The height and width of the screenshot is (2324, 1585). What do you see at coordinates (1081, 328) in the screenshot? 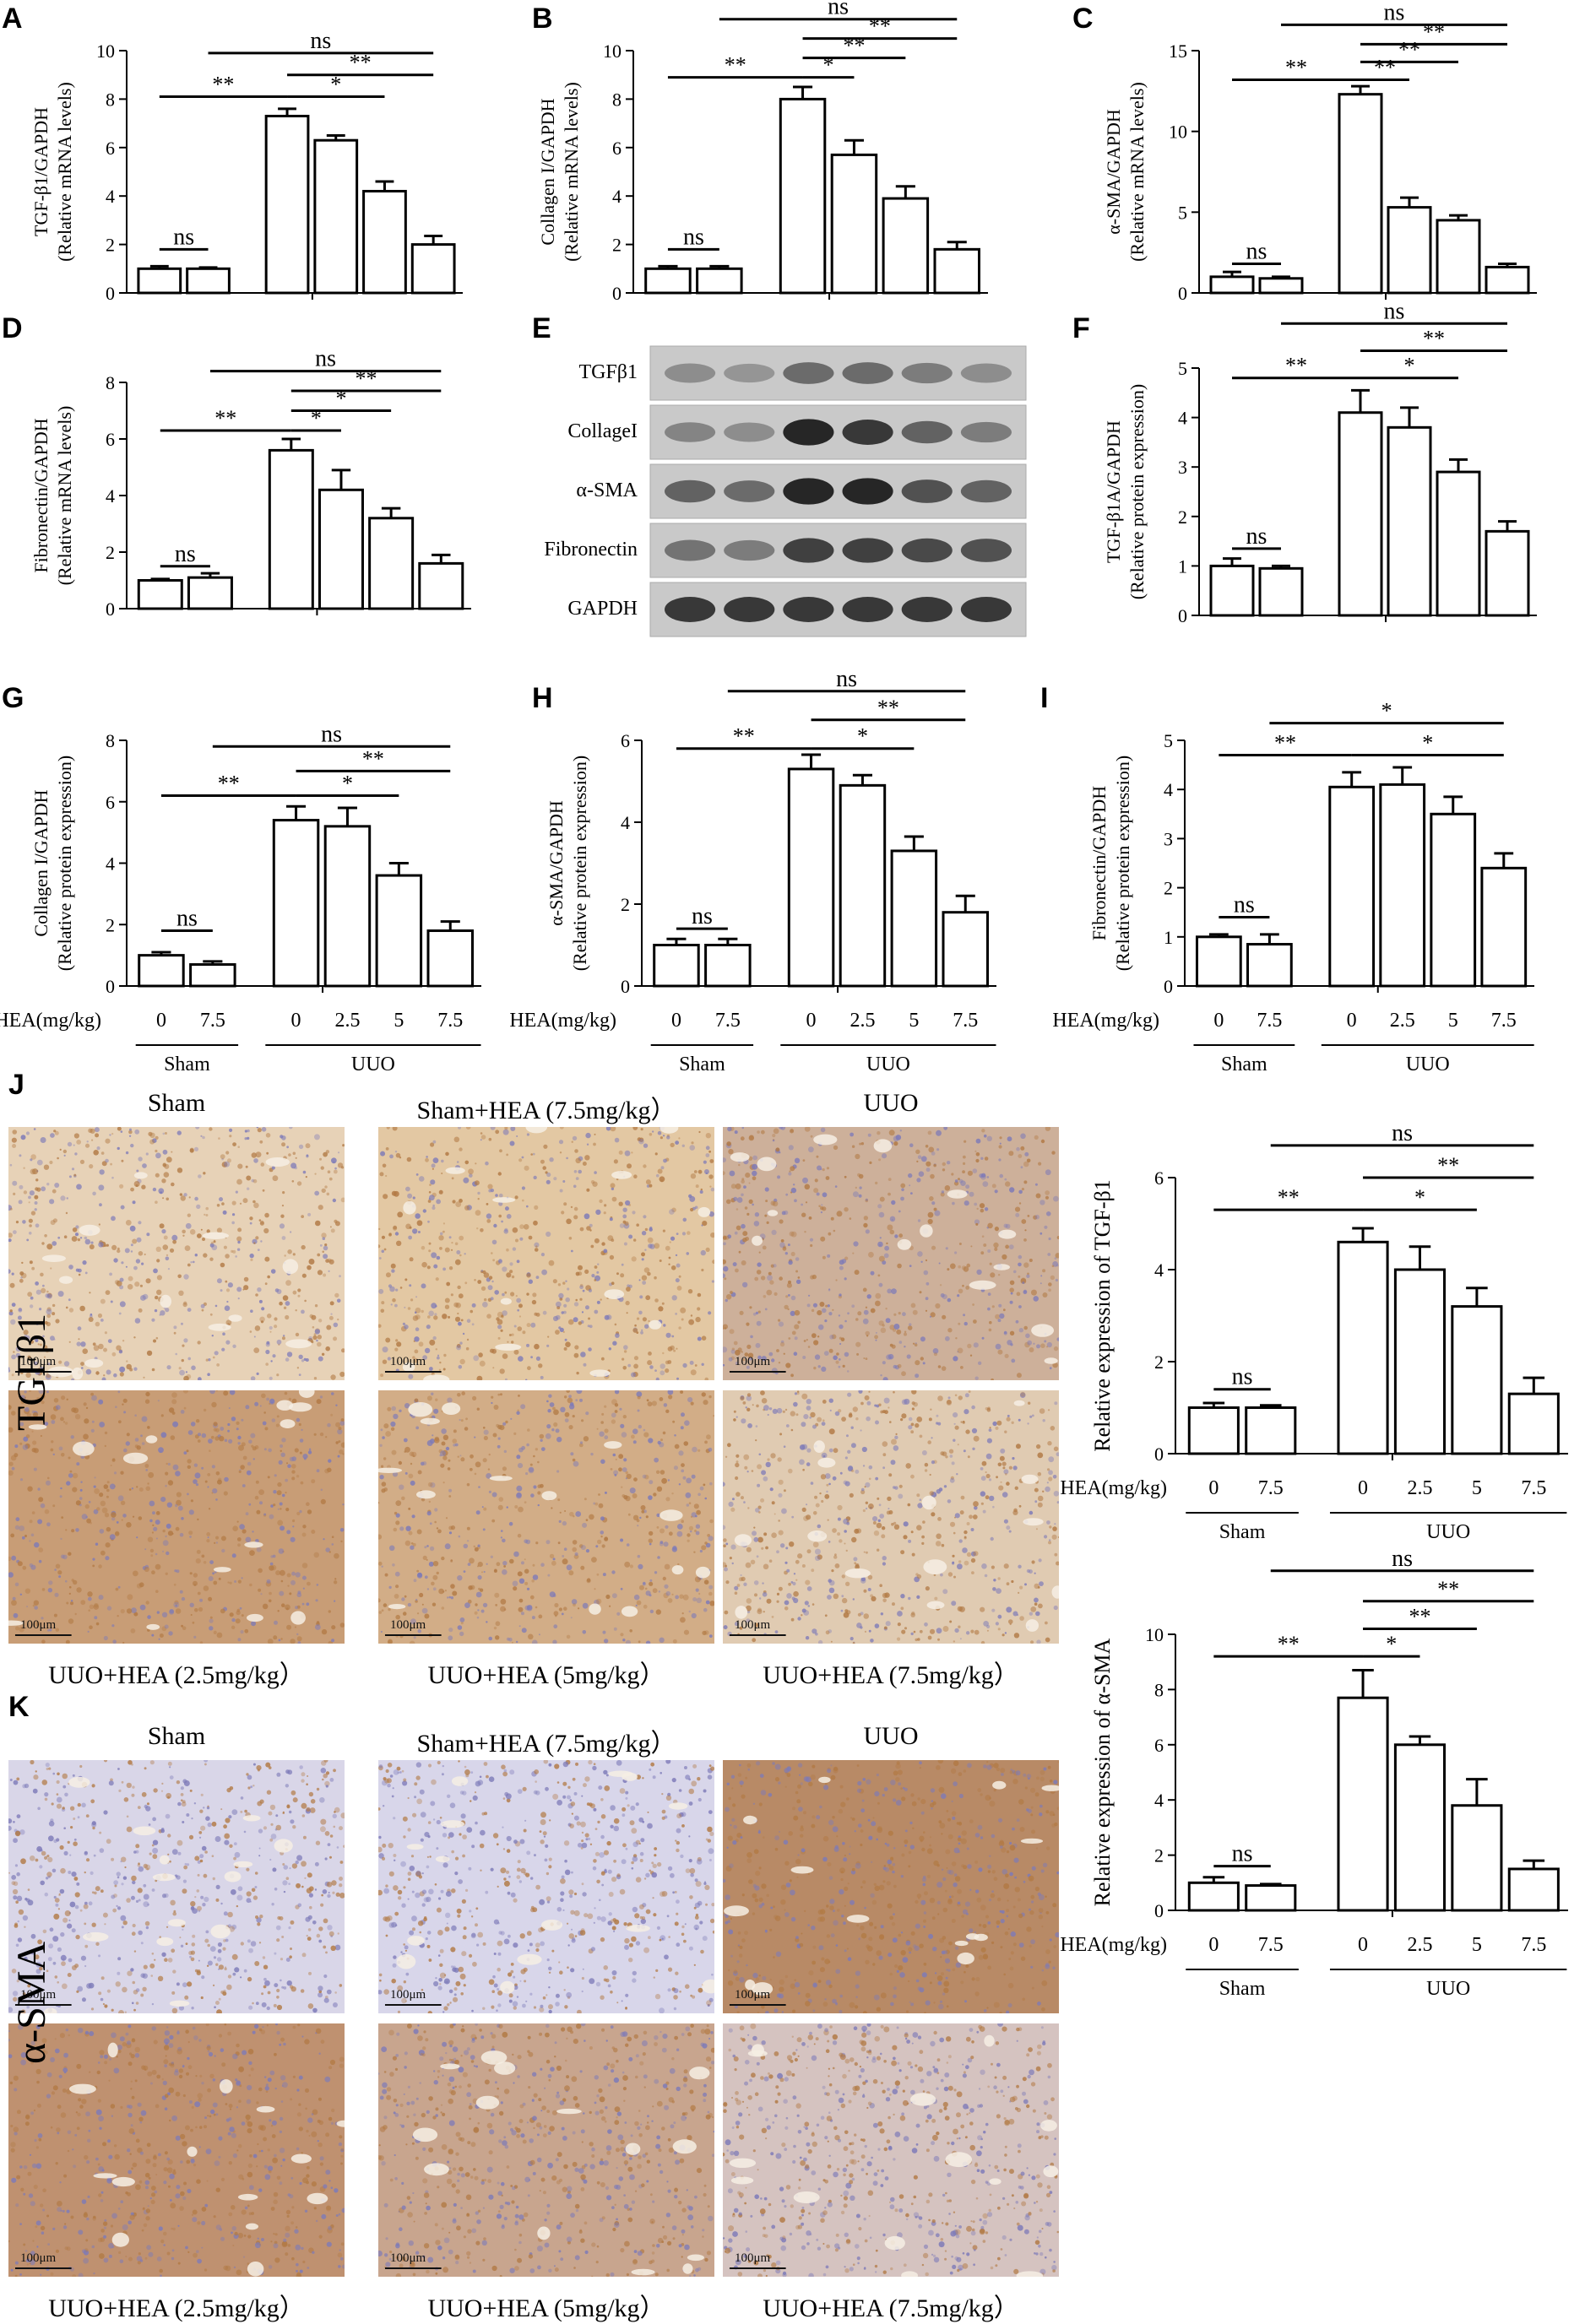
I see `panel-letter-F: F` at bounding box center [1081, 328].